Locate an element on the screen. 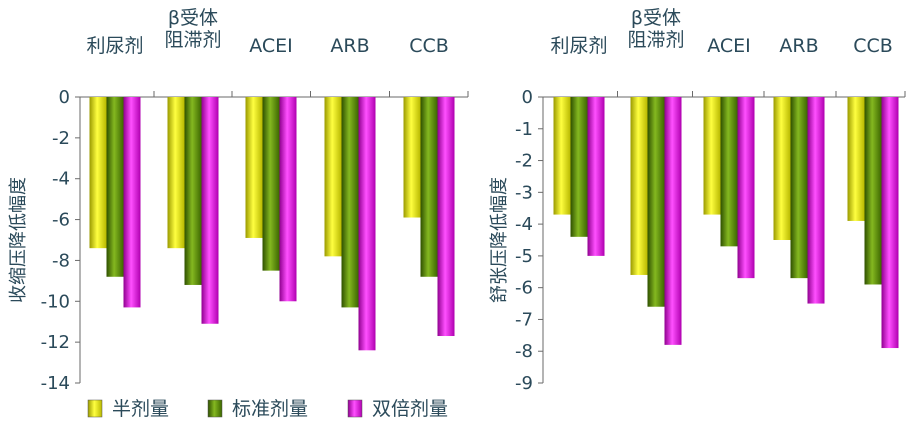 This screenshot has height=433, width=912. y-tick-label: -12 is located at coordinates (55, 342).